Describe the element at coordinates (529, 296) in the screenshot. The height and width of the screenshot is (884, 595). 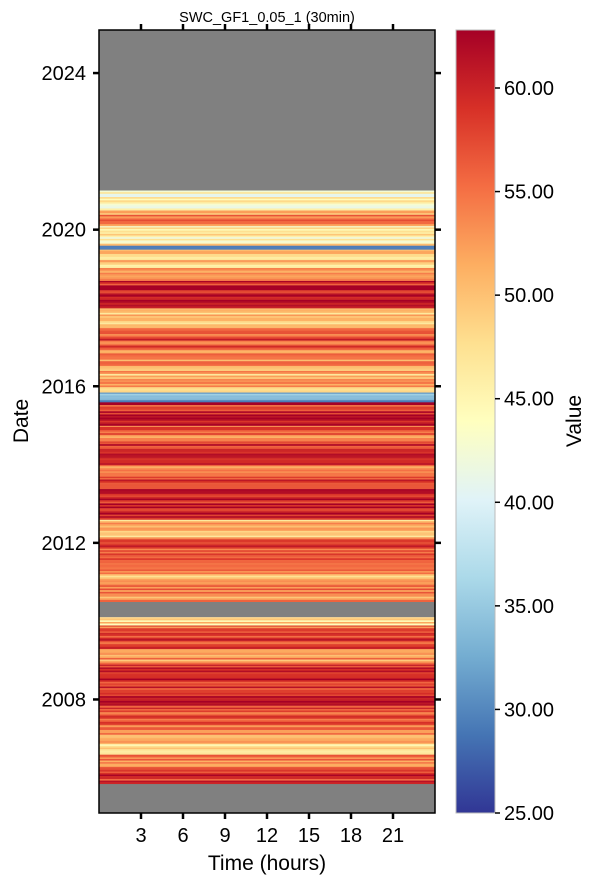
I see `colorbar-tick-label: 50.00` at that location.